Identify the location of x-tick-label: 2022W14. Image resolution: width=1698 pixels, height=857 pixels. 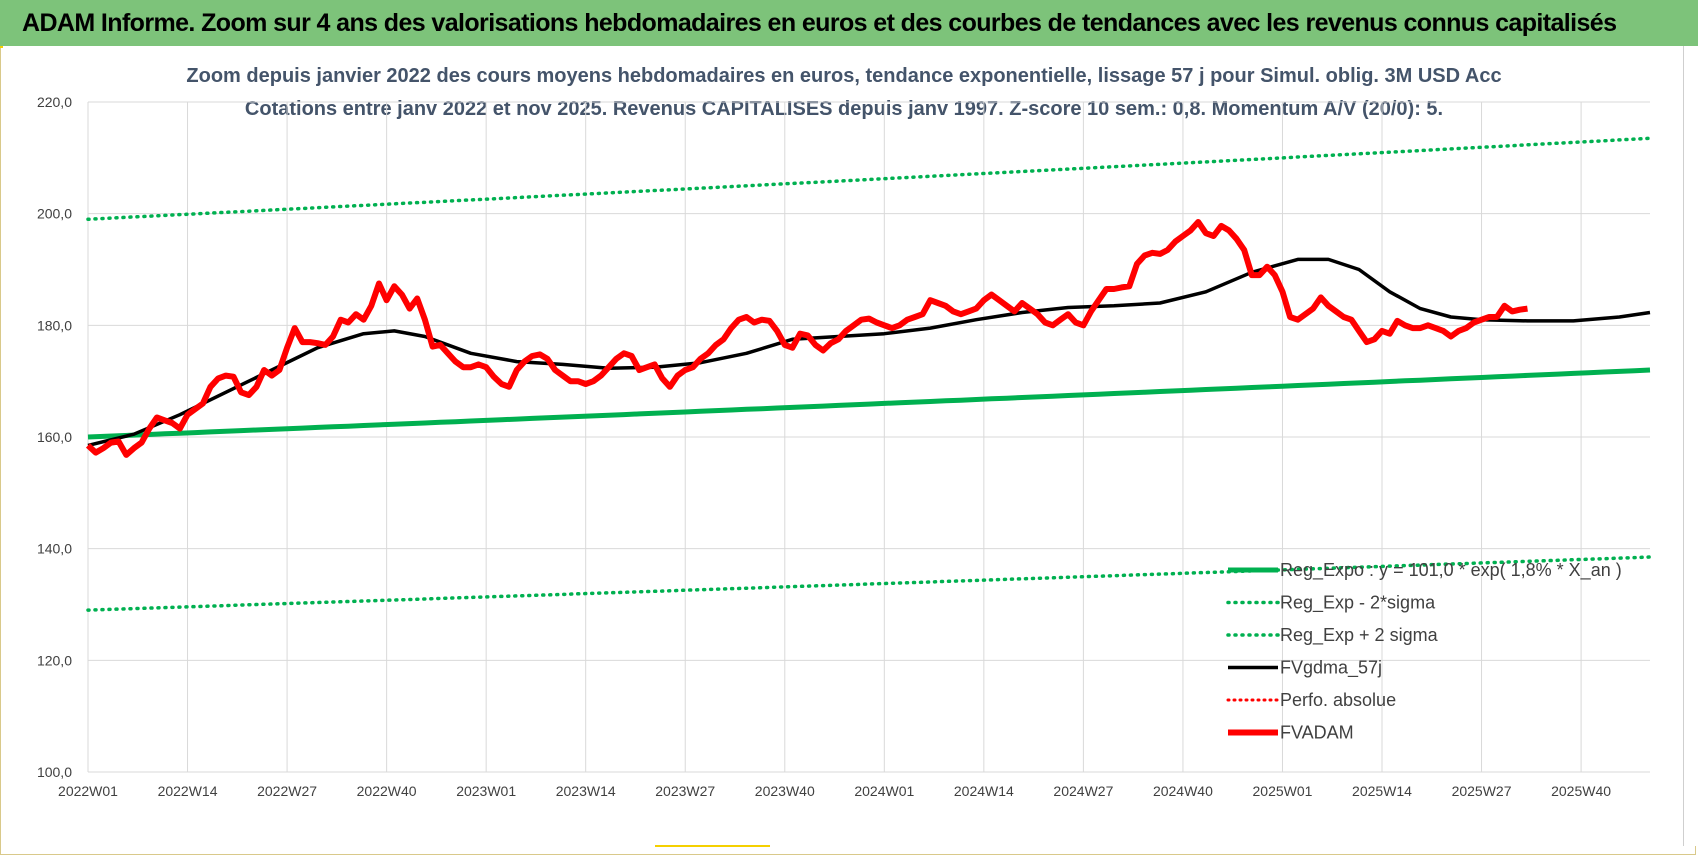
(188, 791).